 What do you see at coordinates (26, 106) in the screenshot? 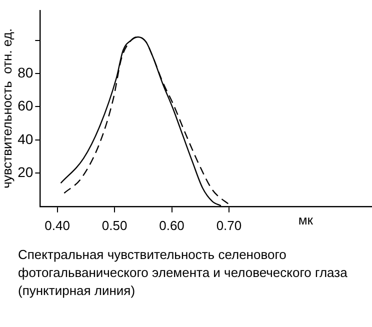
I see `y-tick-label: 60` at bounding box center [26, 106].